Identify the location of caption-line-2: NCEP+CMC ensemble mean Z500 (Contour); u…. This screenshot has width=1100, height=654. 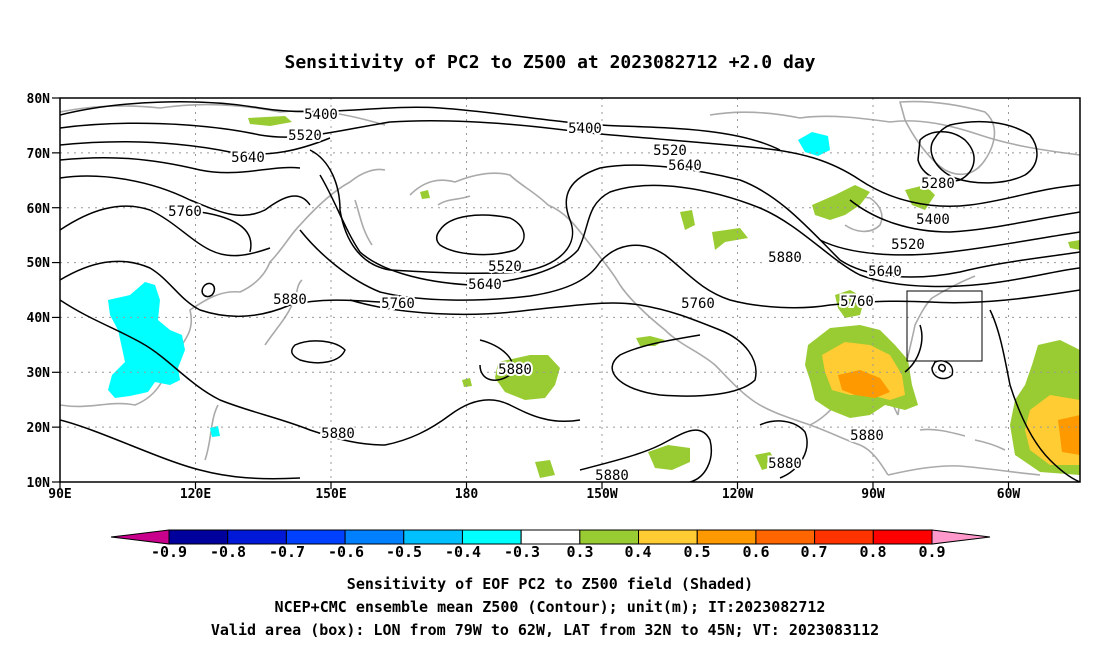
(550, 607).